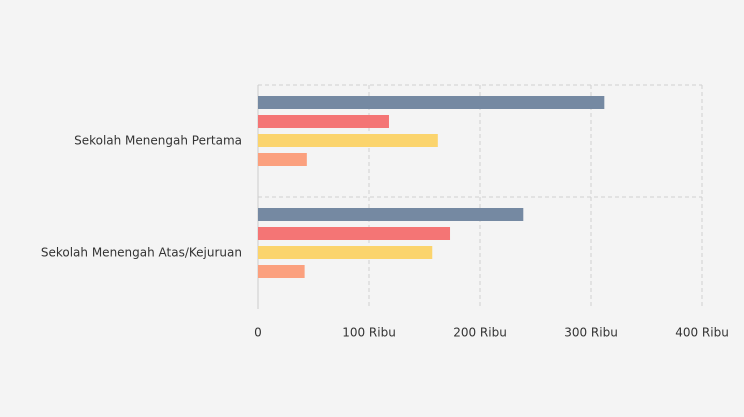 The width and height of the screenshot is (744, 417). I want to click on x-tick-label: 300 Ribu, so click(591, 333).